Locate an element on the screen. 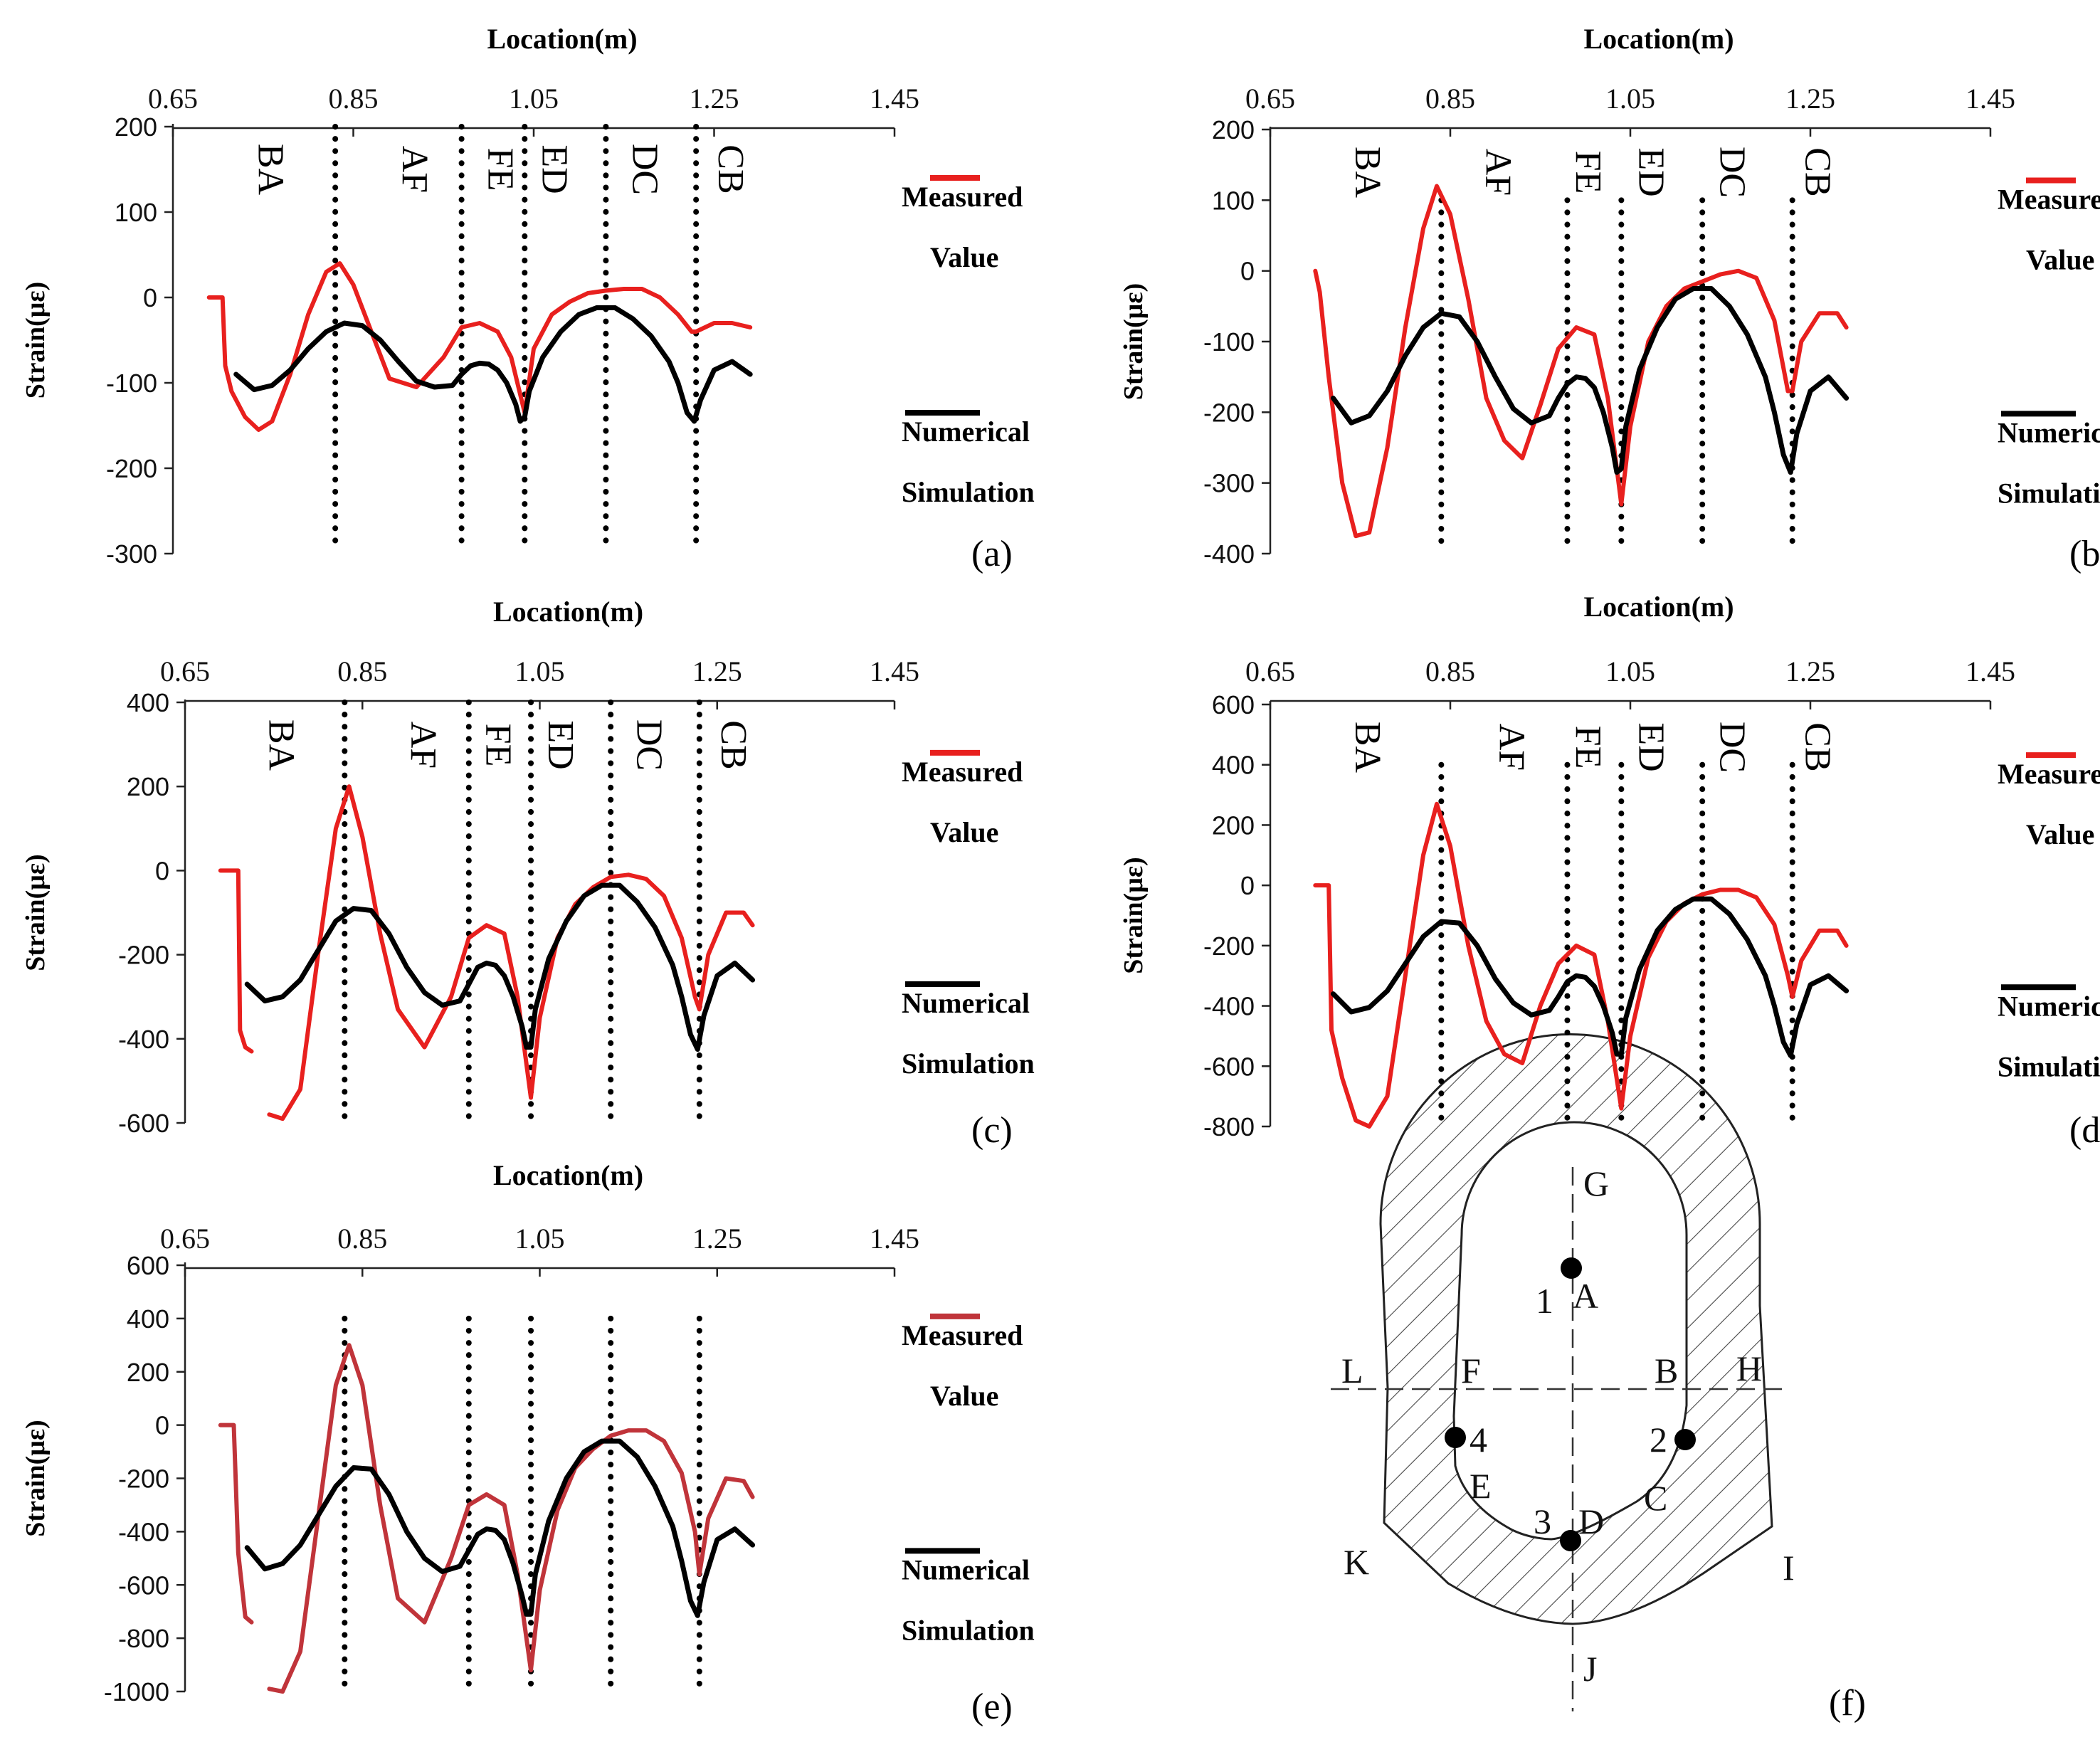 This screenshot has width=2100, height=1747. point-label-h: H is located at coordinates (1749, 1368).